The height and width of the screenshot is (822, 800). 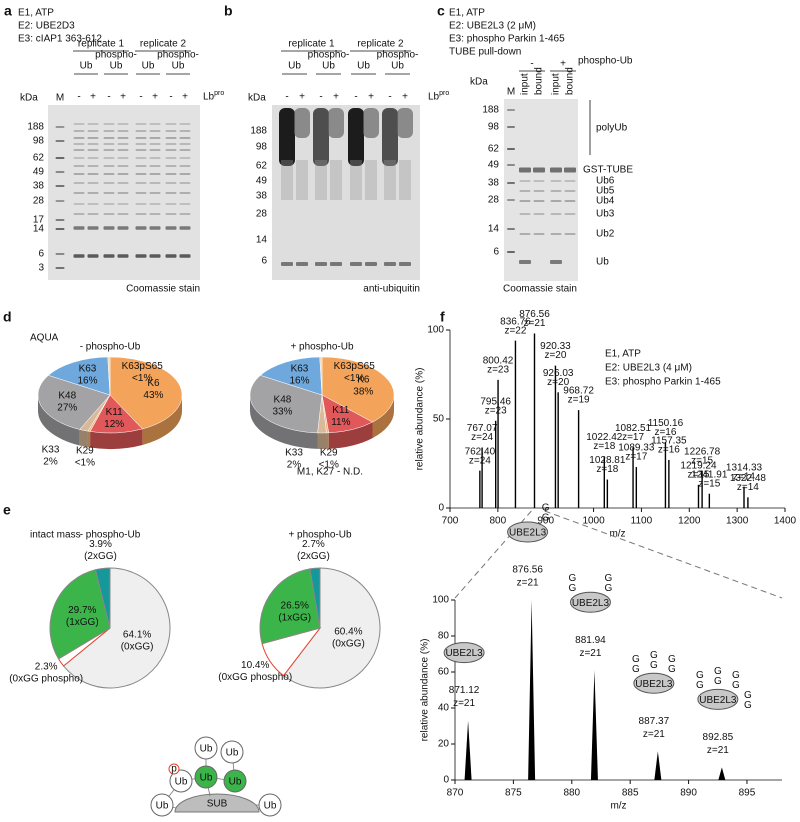 I want to click on charge-label: z=15, so click(x=702, y=460).